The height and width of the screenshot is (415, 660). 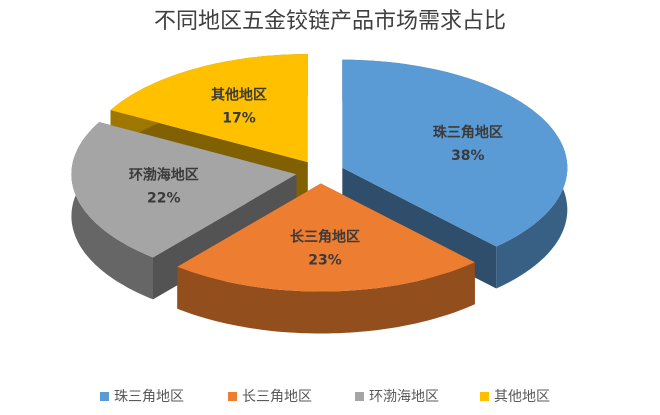 I want to click on slice-label: 长三角地区, so click(x=325, y=236).